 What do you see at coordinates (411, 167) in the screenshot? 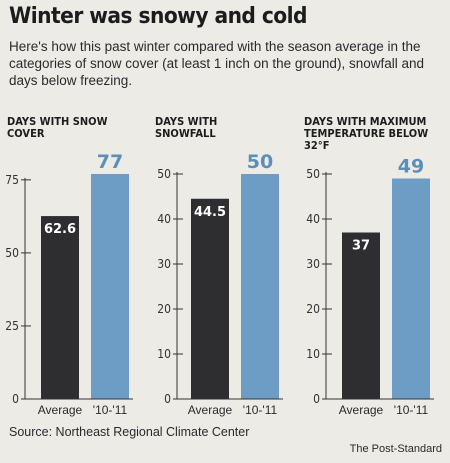
I see `value-label: 49` at bounding box center [411, 167].